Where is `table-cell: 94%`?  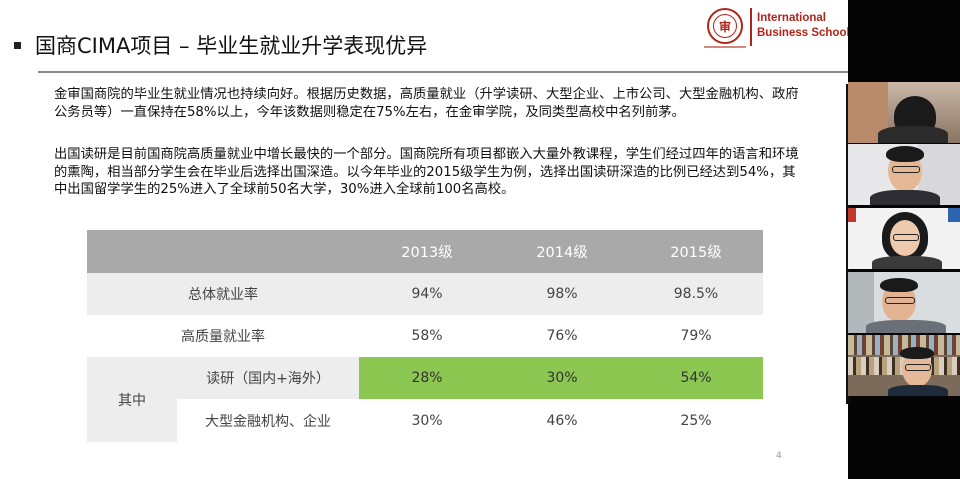
table-cell: 94% is located at coordinates (427, 294).